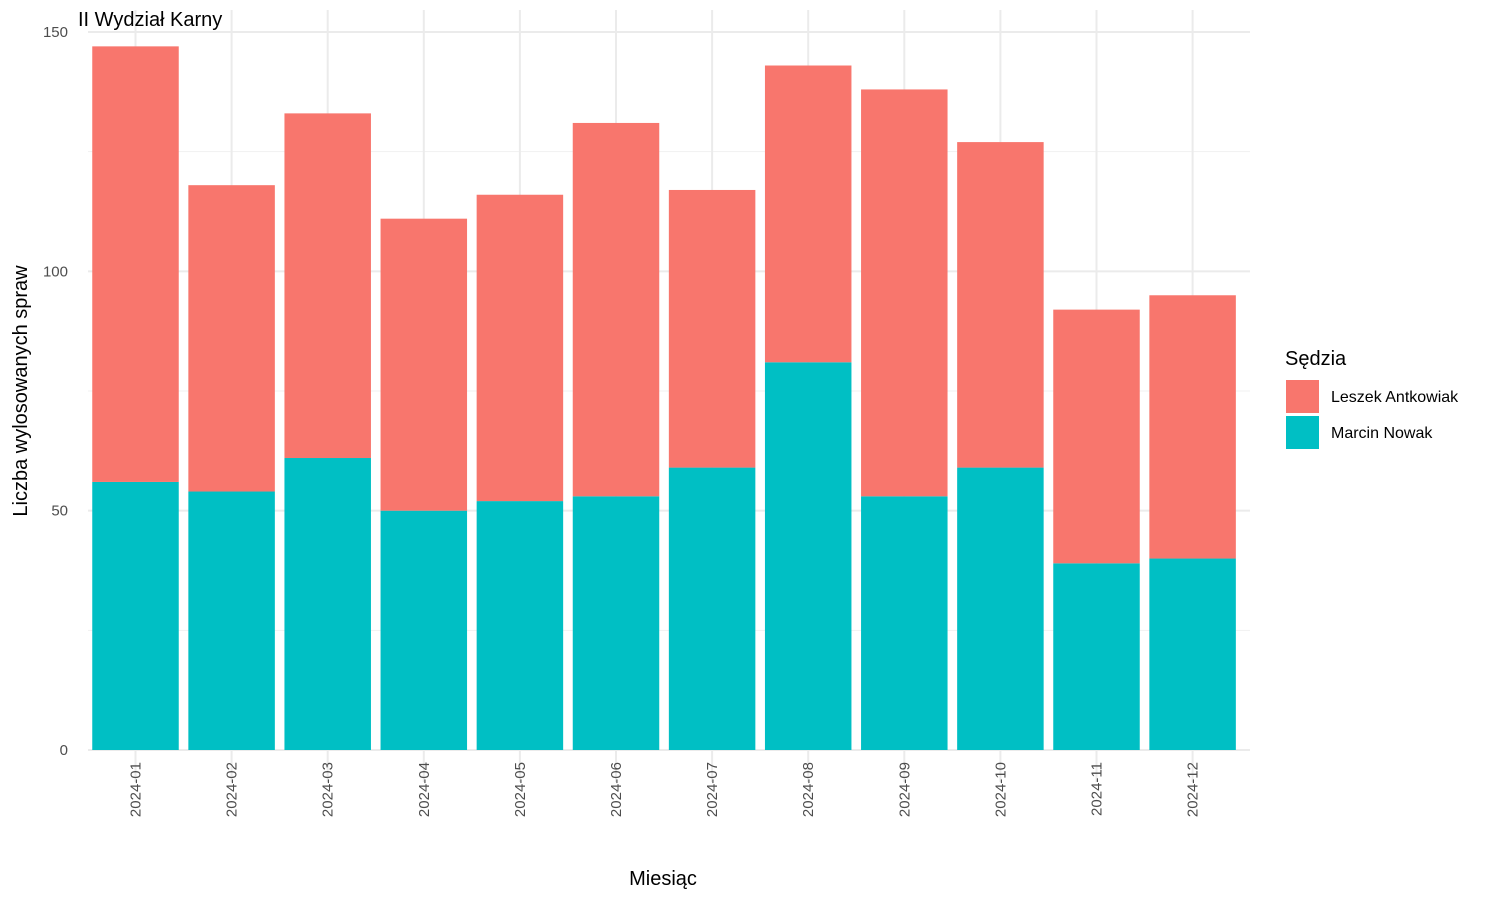  I want to click on x-tick-label: 2024-10, so click(1000, 789).